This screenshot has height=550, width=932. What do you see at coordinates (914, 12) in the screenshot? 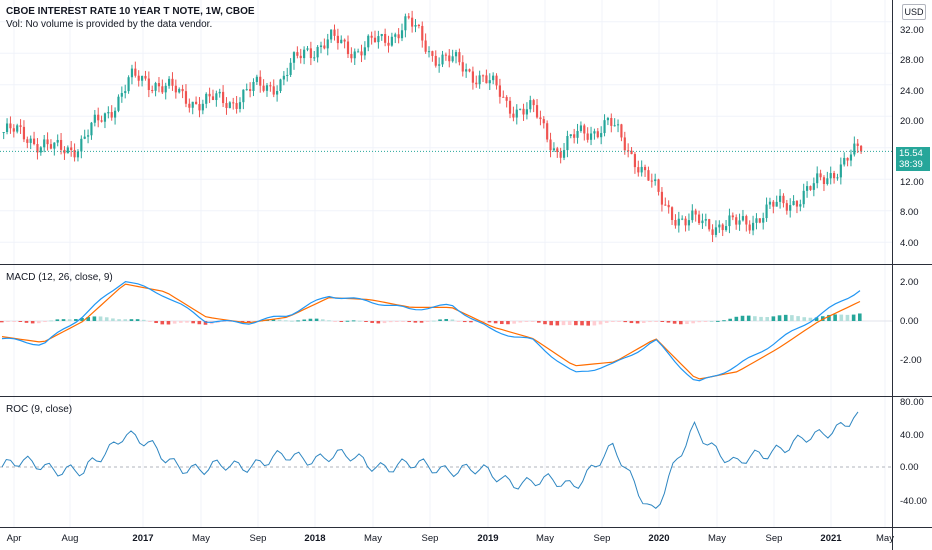
I see `currency-button: USD` at bounding box center [914, 12].